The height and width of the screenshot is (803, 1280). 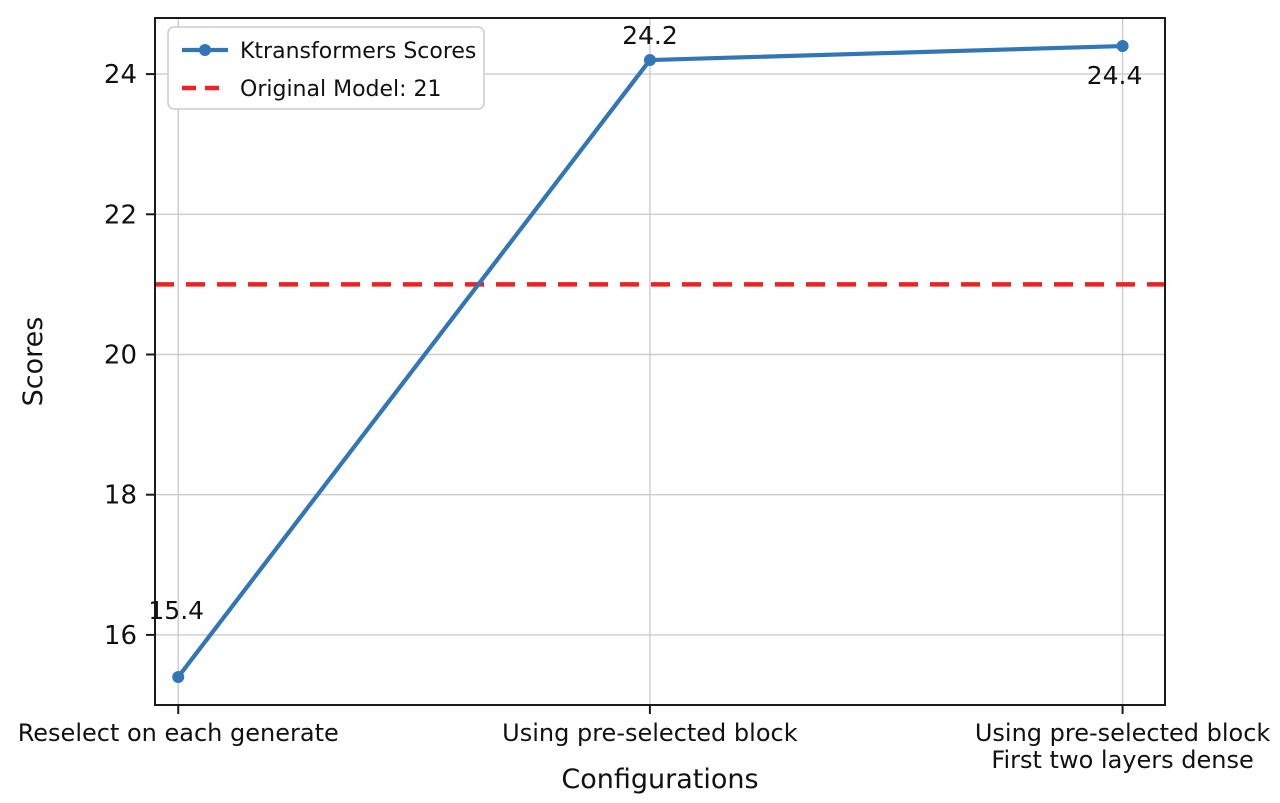 I want to click on y-axis-title: Scores, so click(x=33, y=362).